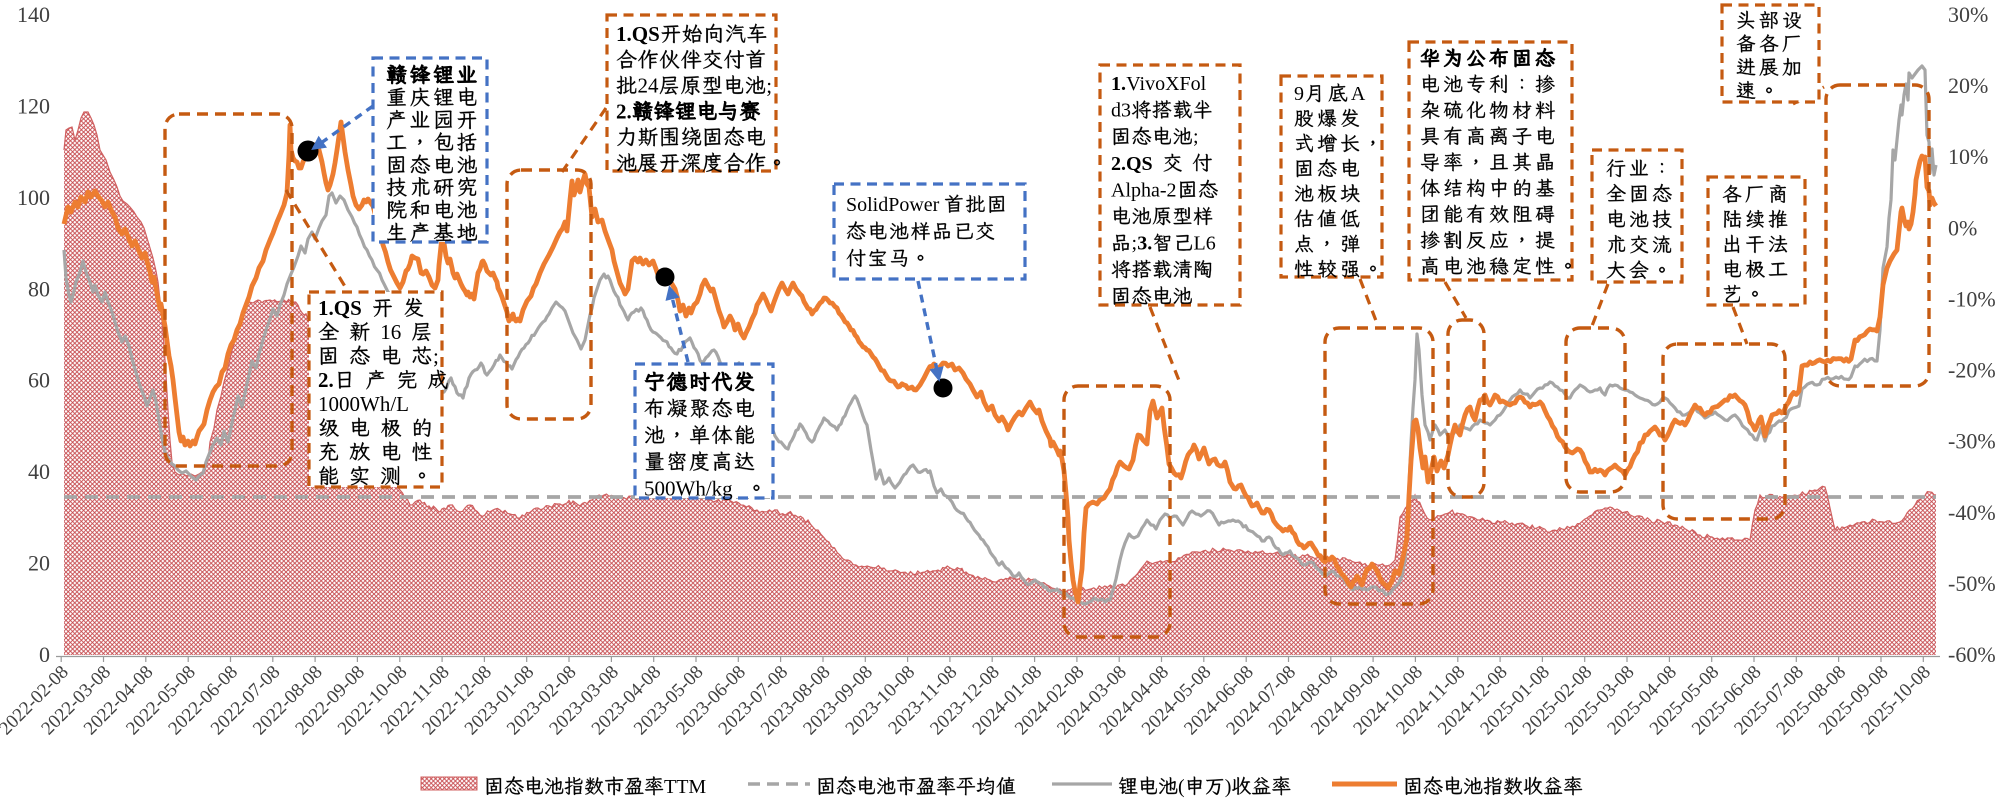  What do you see at coordinates (1144, 190) in the screenshot?
I see `svg-text: Alpha-2` at bounding box center [1144, 190].